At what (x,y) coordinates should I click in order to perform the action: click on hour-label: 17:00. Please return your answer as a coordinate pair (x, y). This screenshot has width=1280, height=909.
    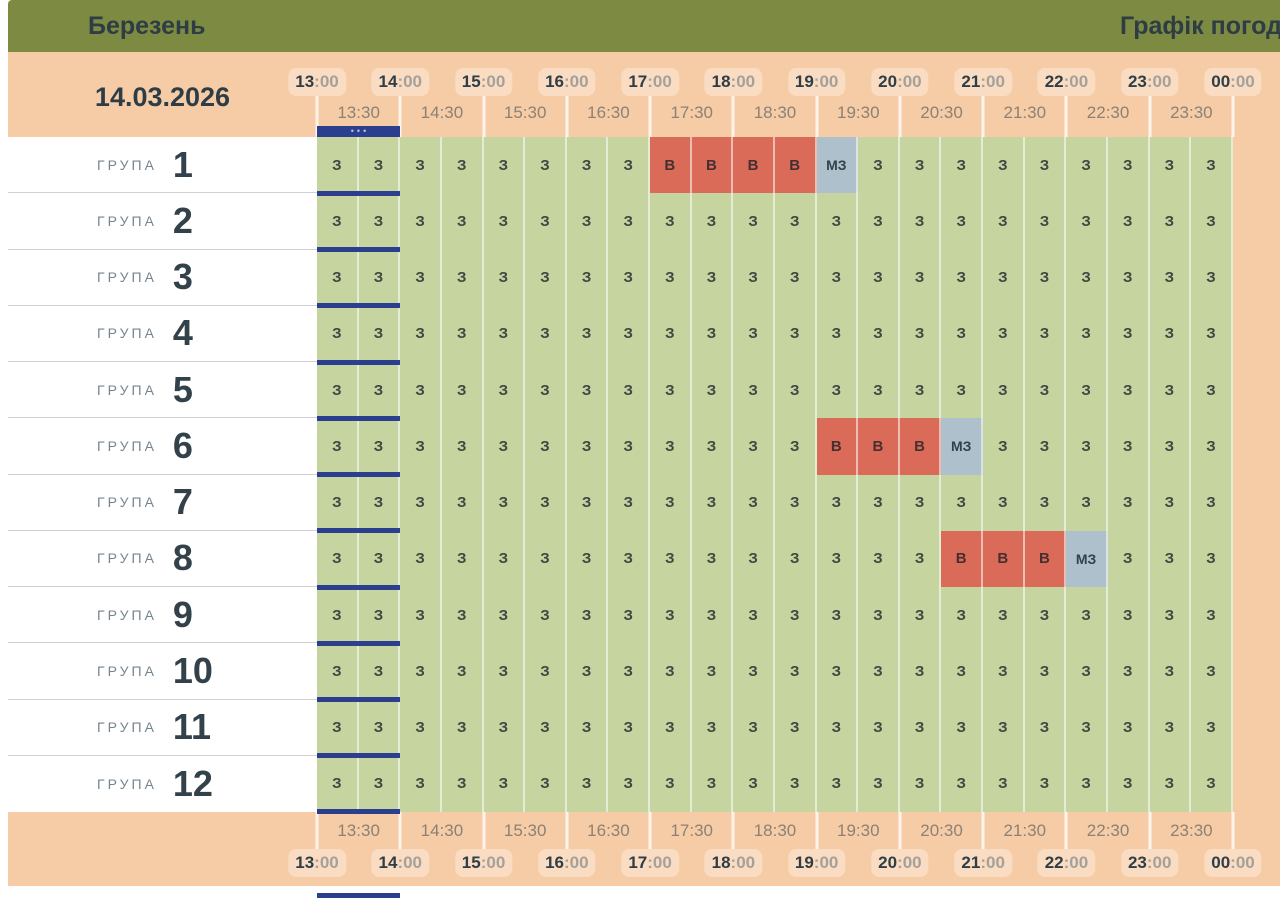
    Looking at the image, I should click on (650, 863).